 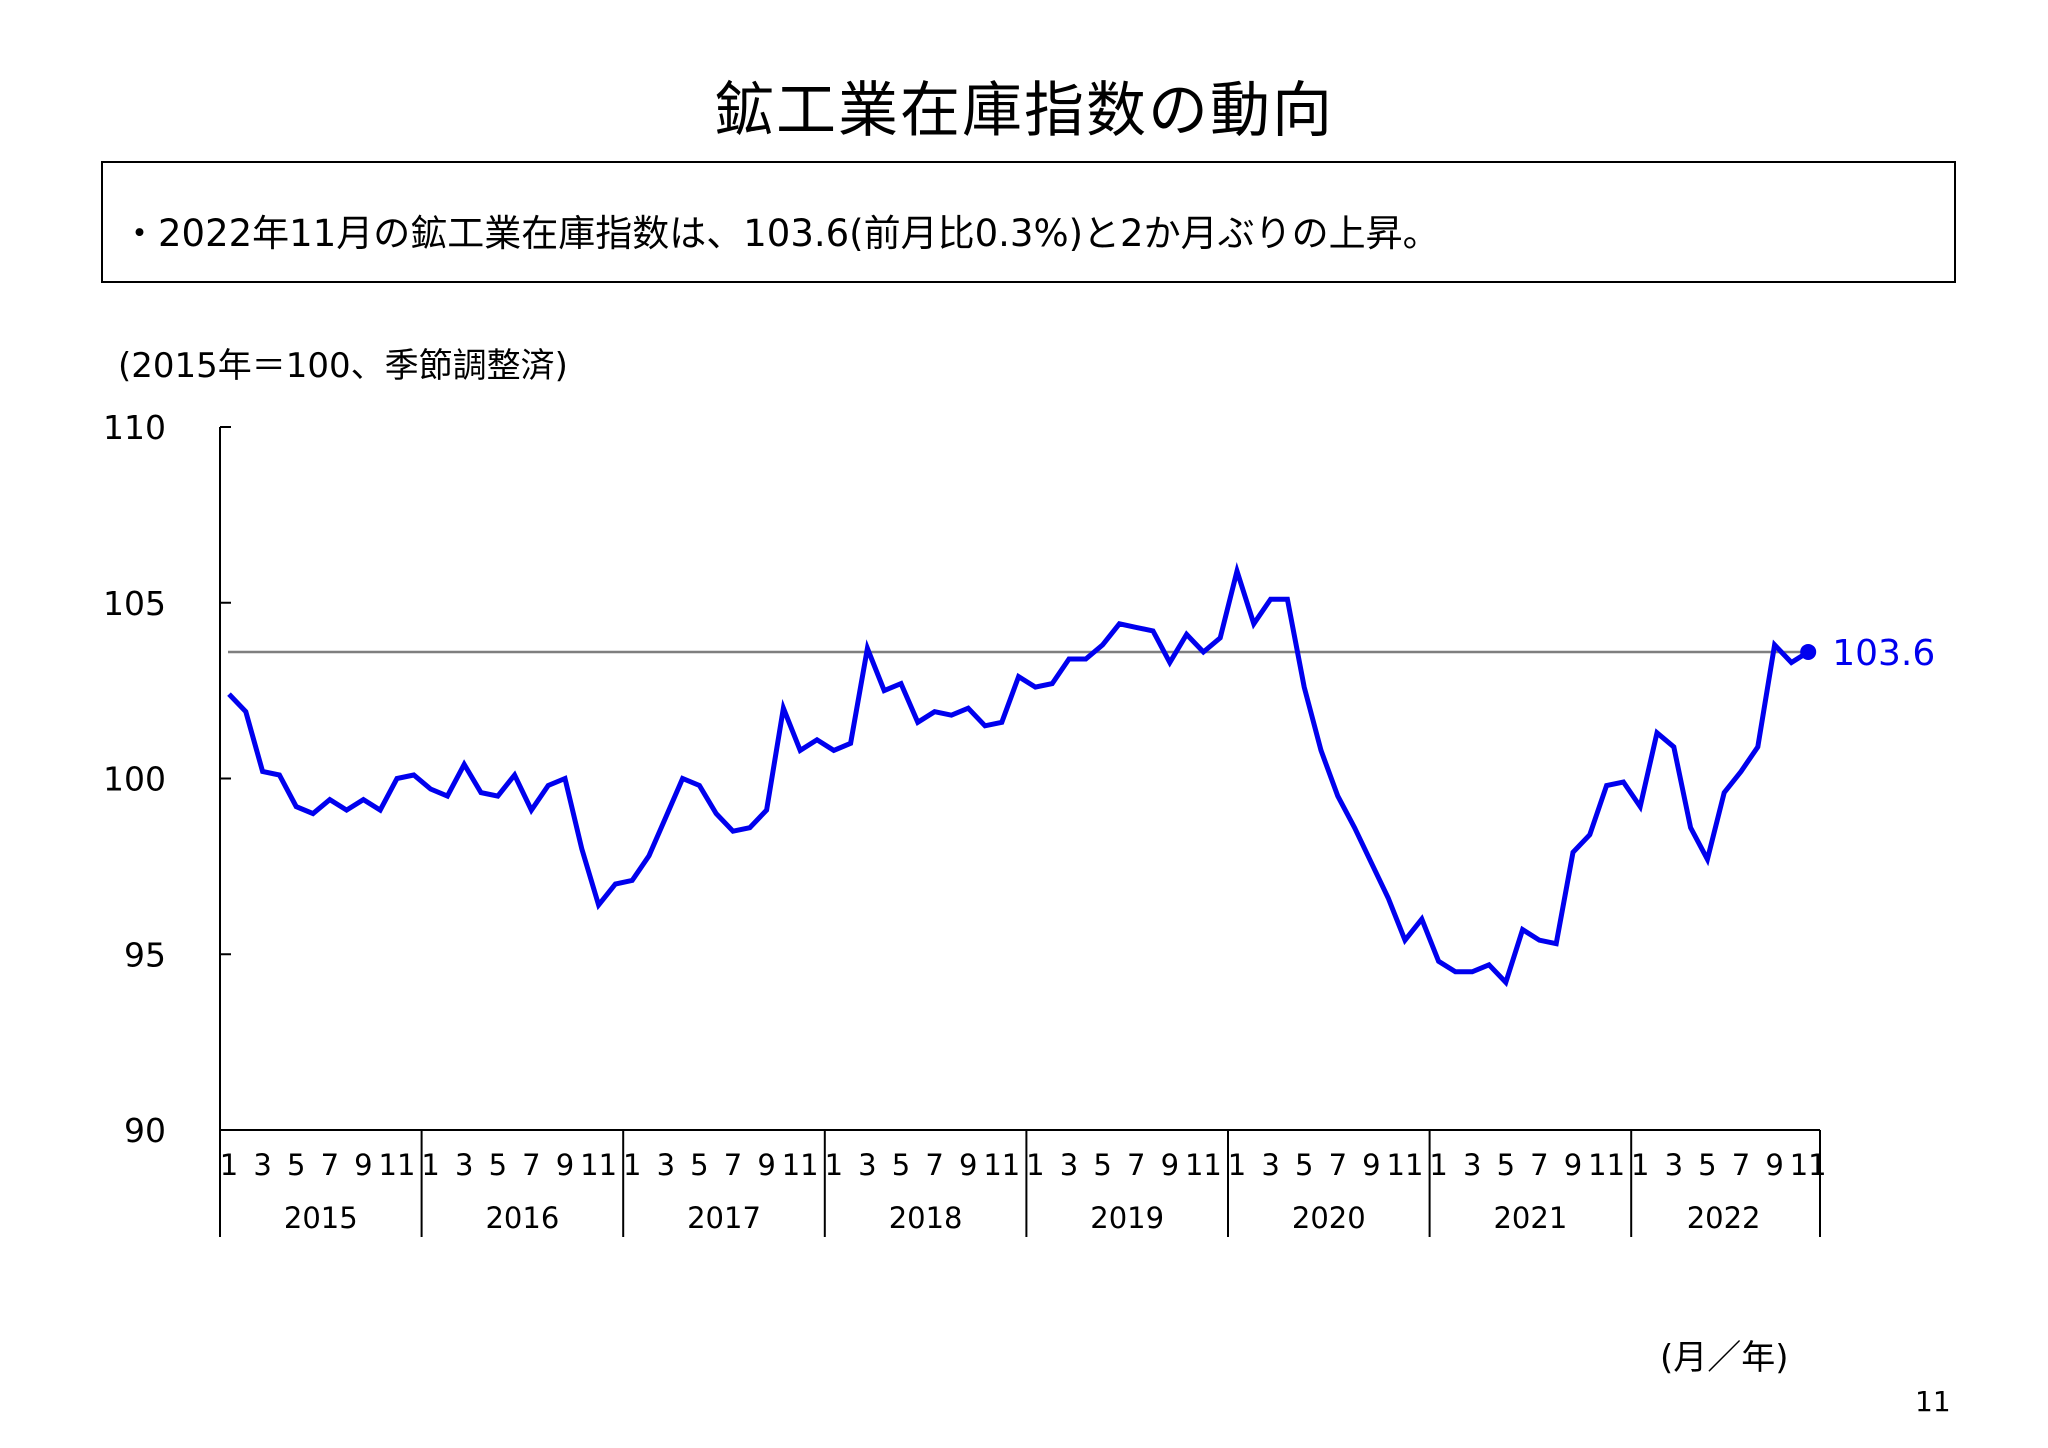 I want to click on x-year-label: 2016, so click(x=522, y=1218).